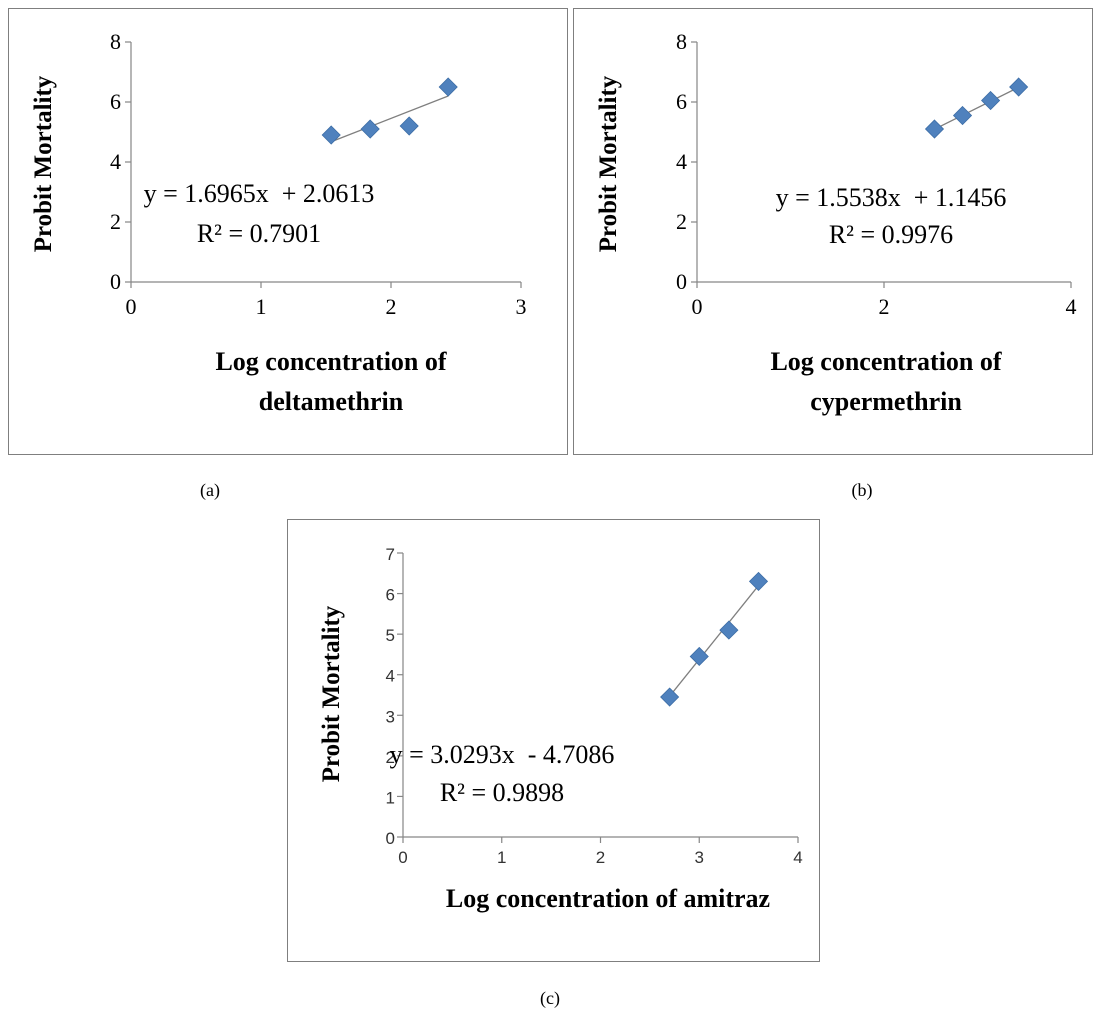 The width and height of the screenshot is (1101, 1012). I want to click on r-squared-label: R² = 0.7901, so click(259, 233).